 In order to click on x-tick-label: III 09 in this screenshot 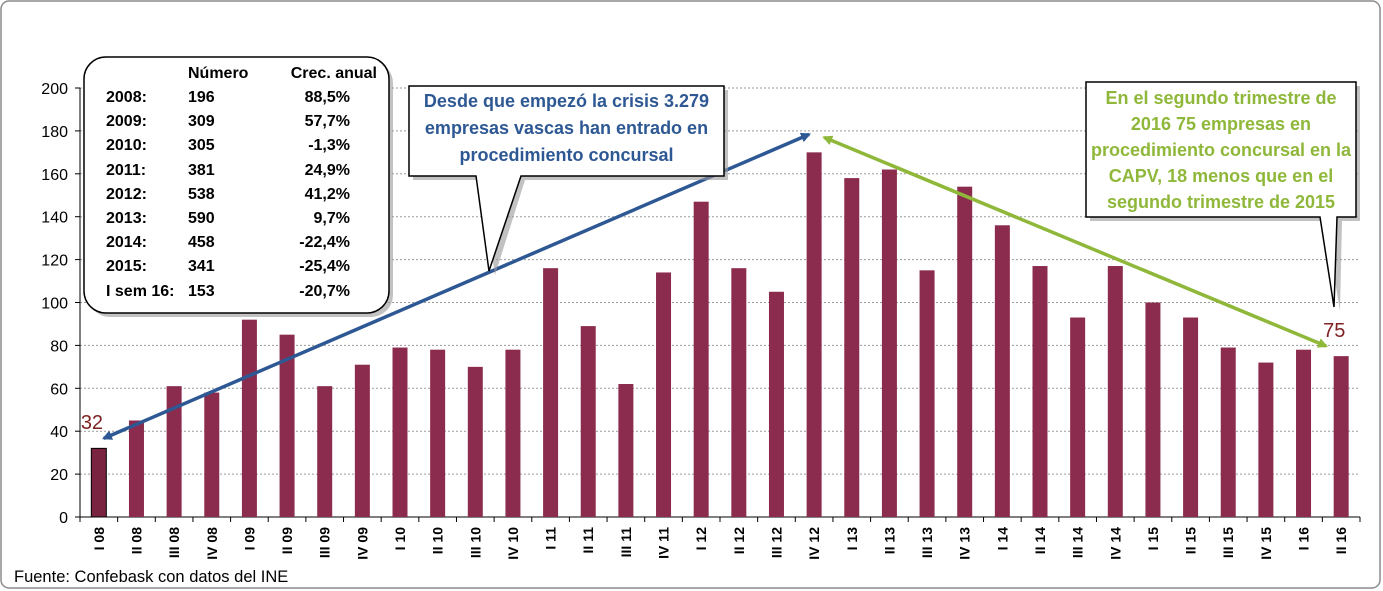, I will do `click(325, 542)`.